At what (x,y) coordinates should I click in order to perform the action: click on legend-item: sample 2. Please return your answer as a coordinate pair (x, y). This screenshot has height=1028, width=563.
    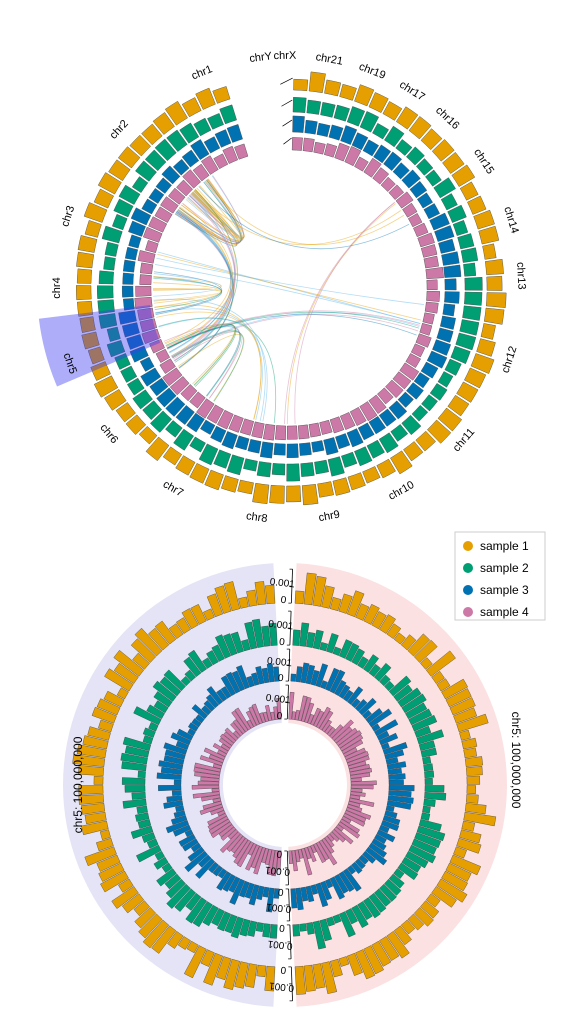
    Looking at the image, I should click on (496, 568).